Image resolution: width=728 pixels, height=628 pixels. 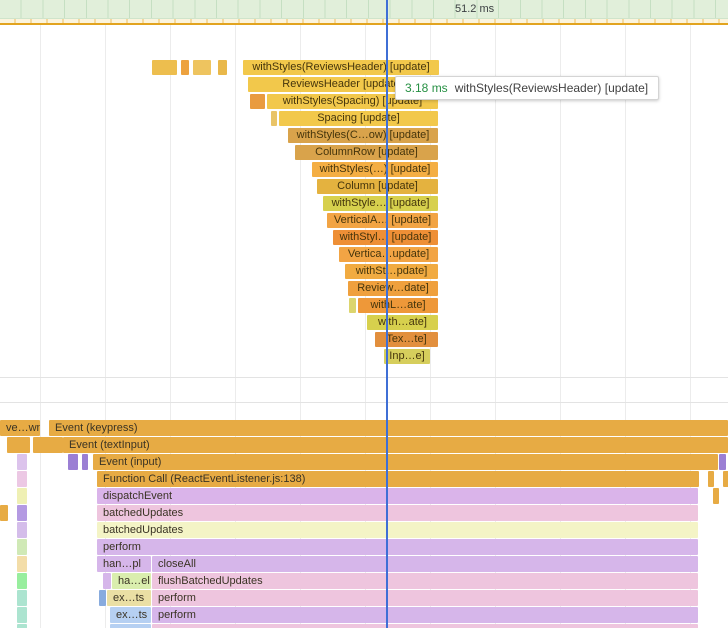 What do you see at coordinates (358, 118) in the screenshot?
I see `flame-bar: Spacing [update]` at bounding box center [358, 118].